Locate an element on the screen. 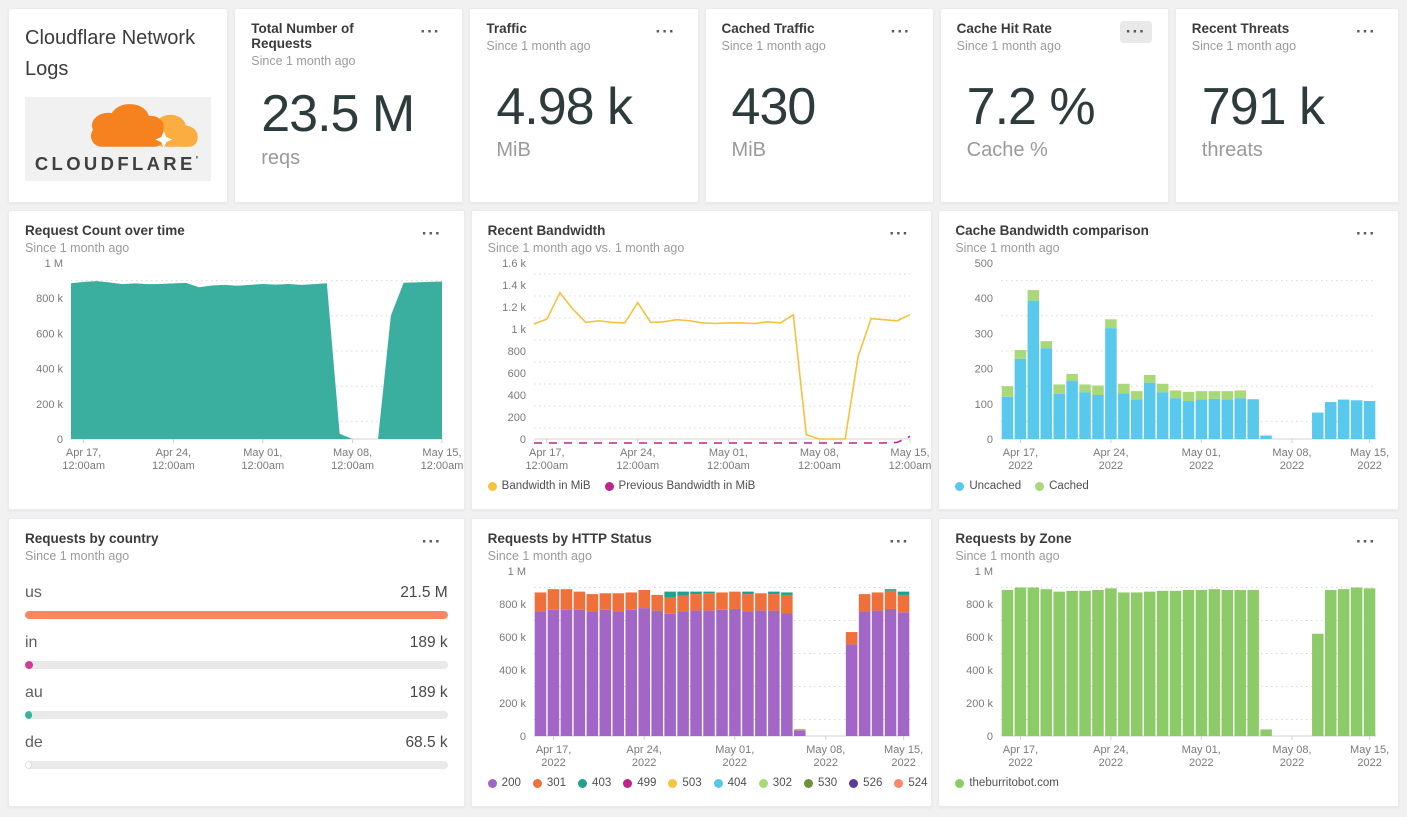 The image size is (1407, 817). legend-item: theburritobot.com is located at coordinates (1007, 783).